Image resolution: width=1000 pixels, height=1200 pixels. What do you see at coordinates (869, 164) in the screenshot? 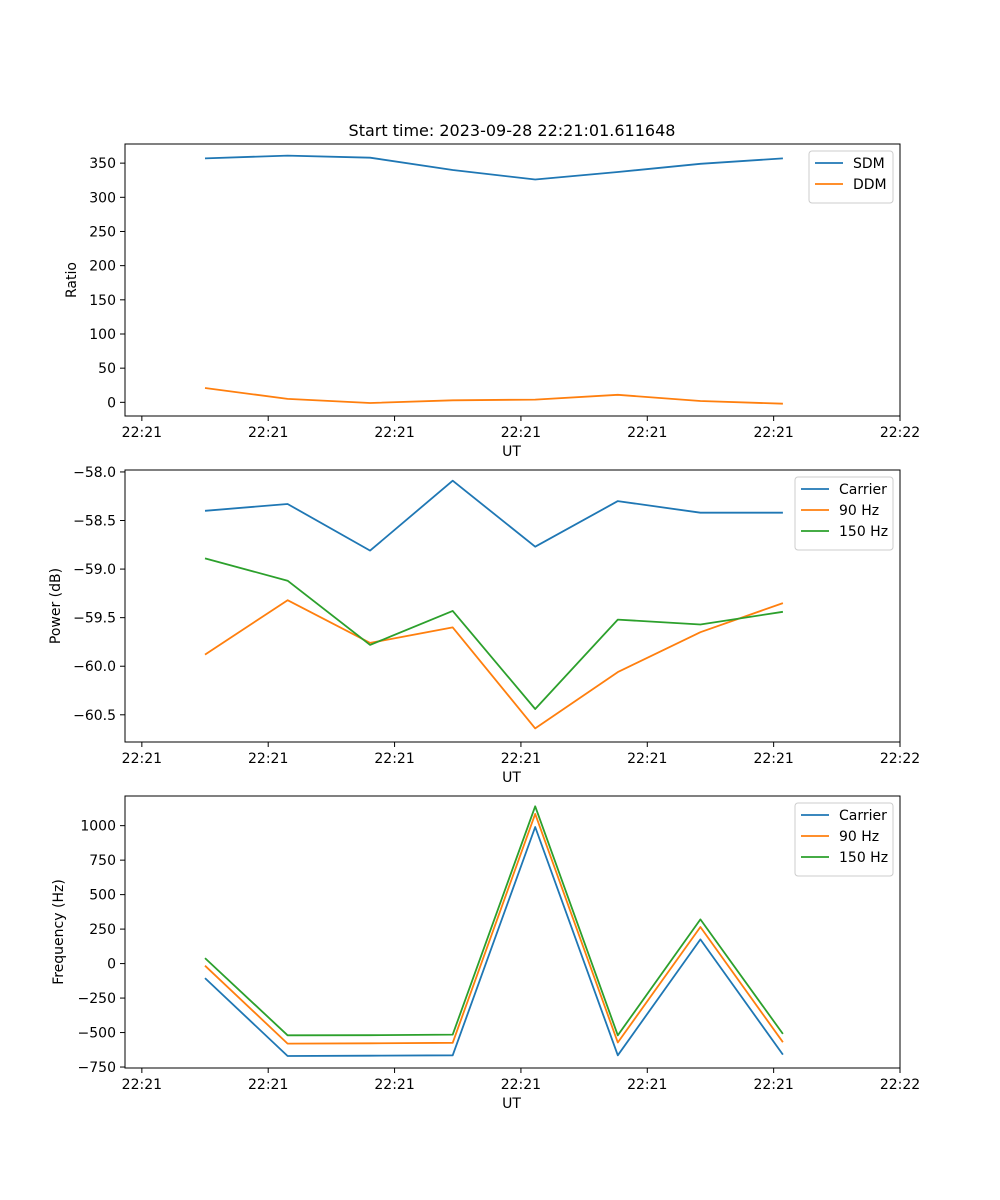
I see `legend-label: SDM` at bounding box center [869, 164].